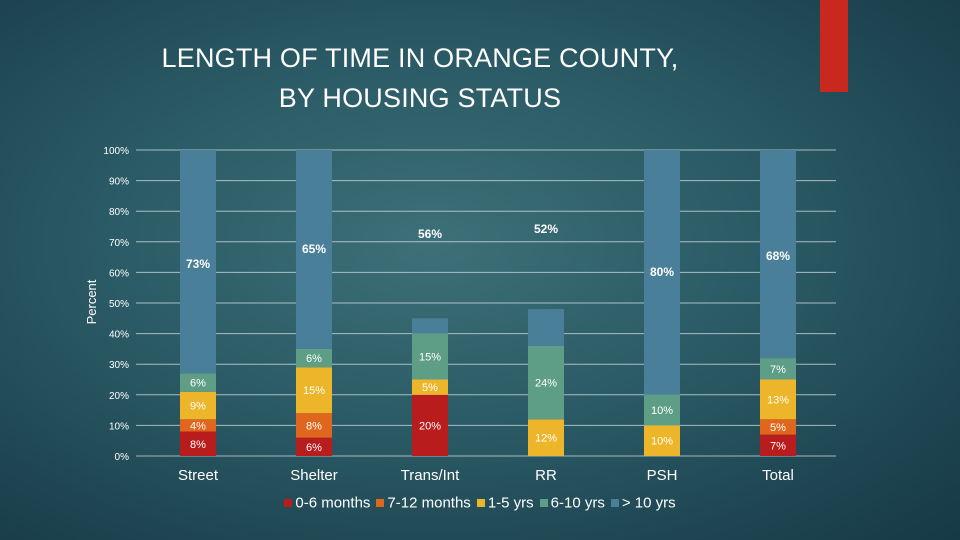 The height and width of the screenshot is (540, 960). What do you see at coordinates (420, 98) in the screenshot?
I see `chart-title-line-2: BY HOUSING STATUS` at bounding box center [420, 98].